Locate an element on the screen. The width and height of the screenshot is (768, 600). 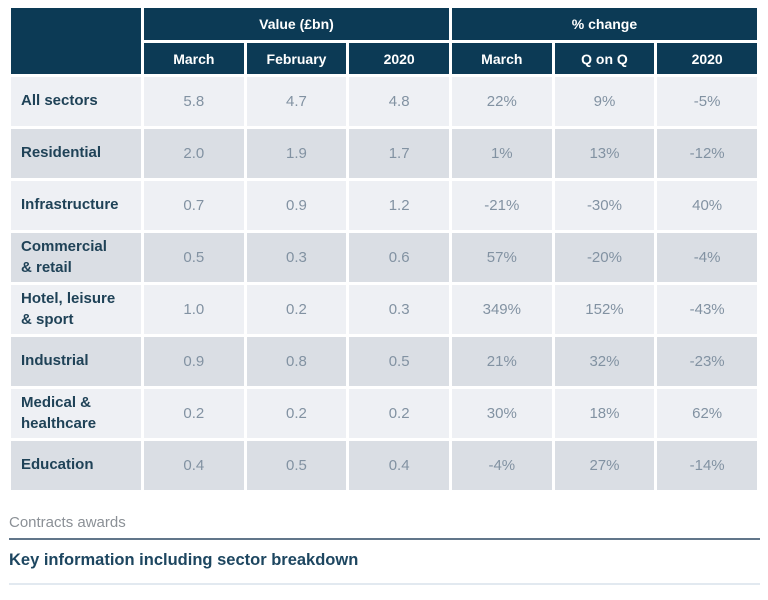
cell-value: 1.0 is located at coordinates (194, 309).